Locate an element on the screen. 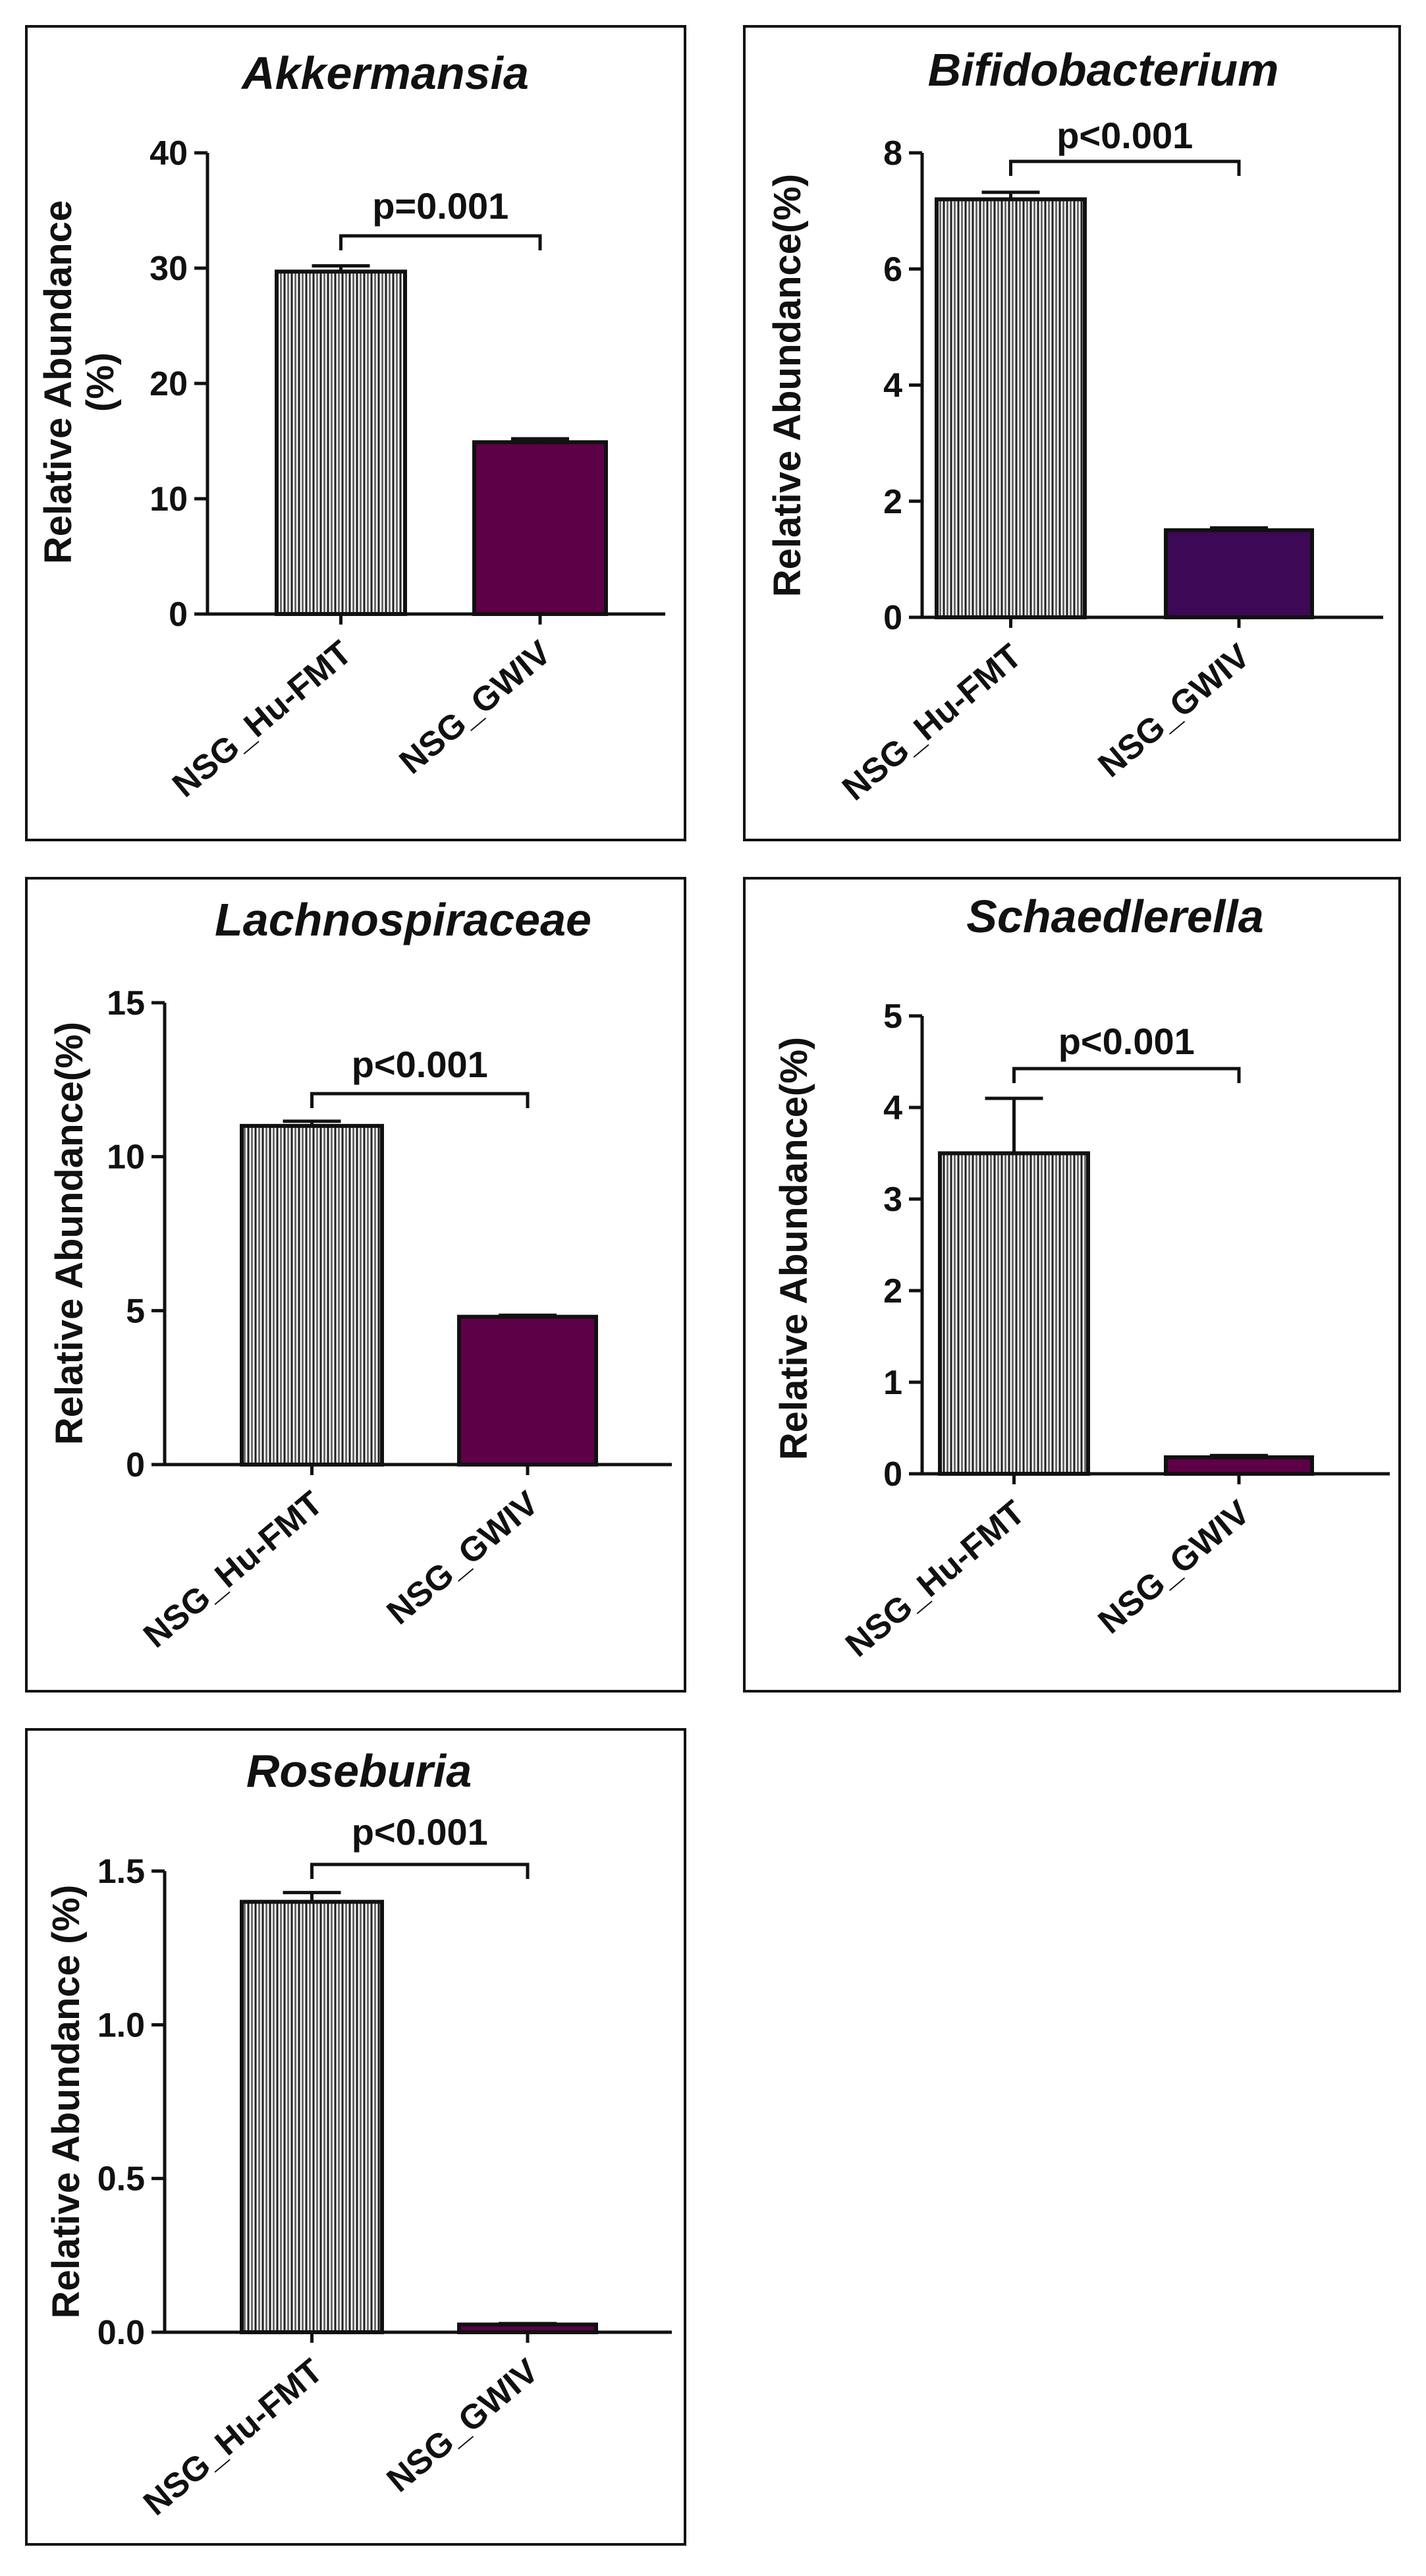 Image resolution: width=1426 pixels, height=2576 pixels. chart-title: Schaedlerella is located at coordinates (1114, 916).